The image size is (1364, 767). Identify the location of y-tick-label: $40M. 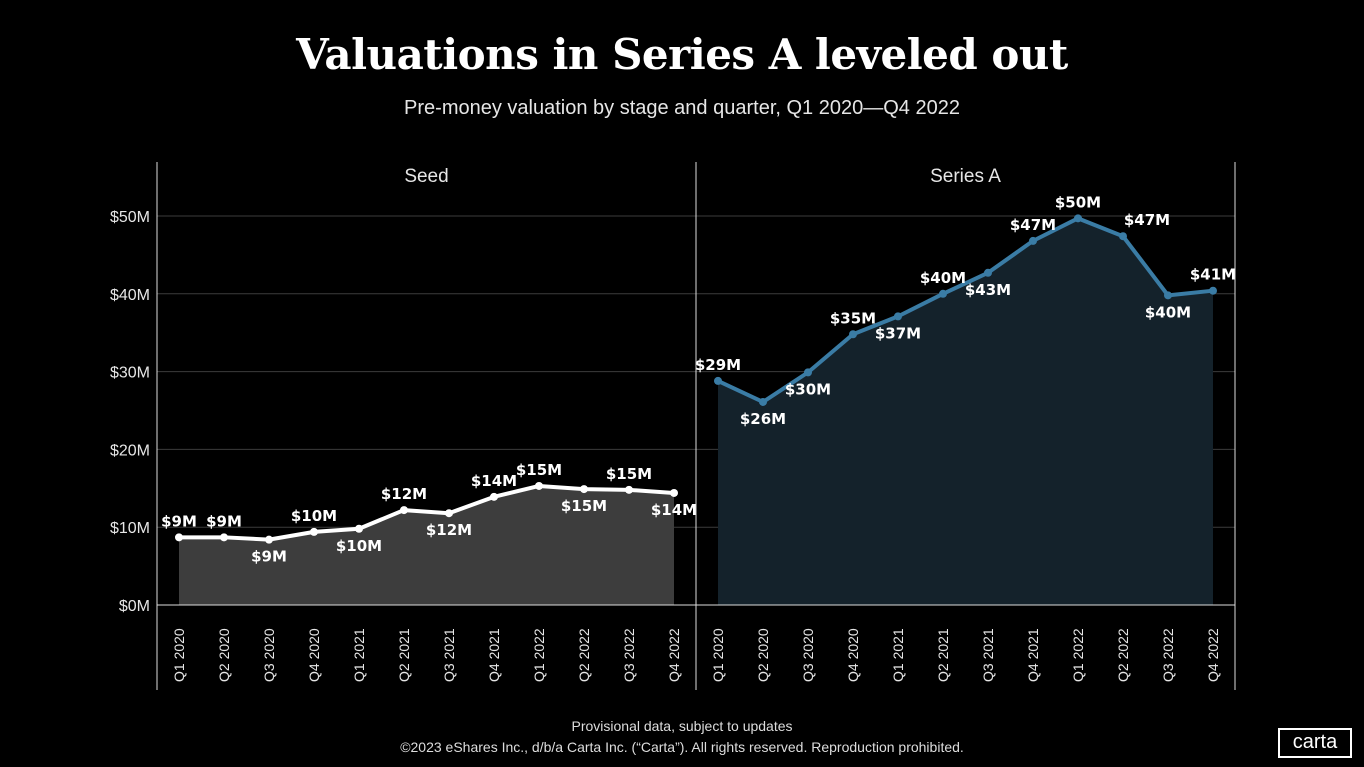
(130, 295).